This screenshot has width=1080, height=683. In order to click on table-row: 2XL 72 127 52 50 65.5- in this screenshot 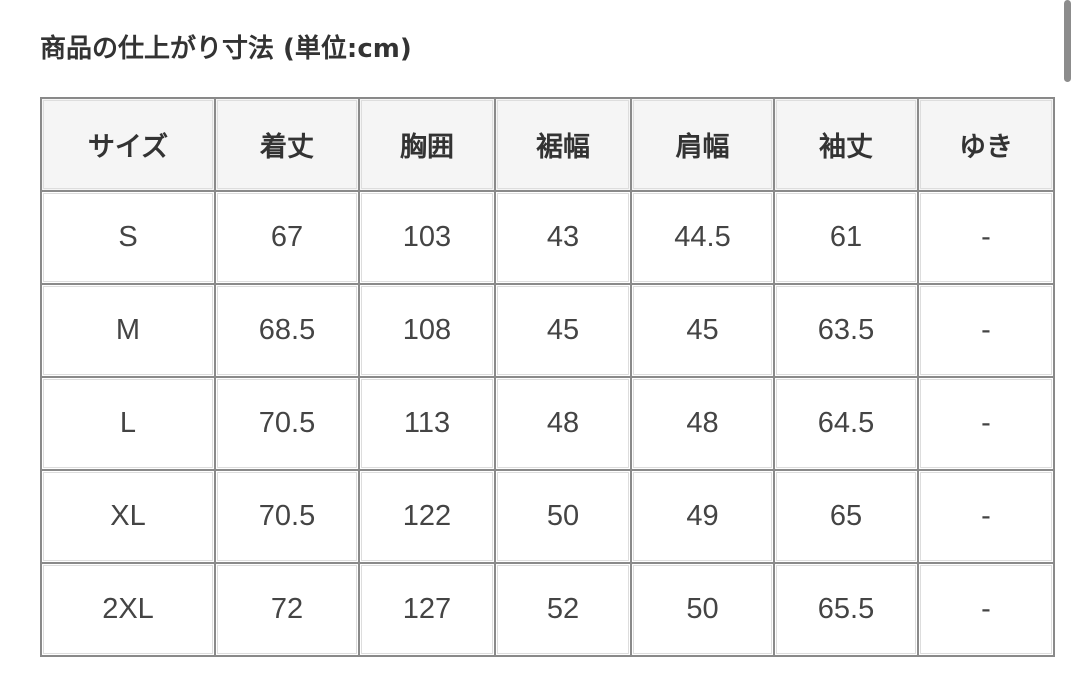, I will do `click(547, 609)`.